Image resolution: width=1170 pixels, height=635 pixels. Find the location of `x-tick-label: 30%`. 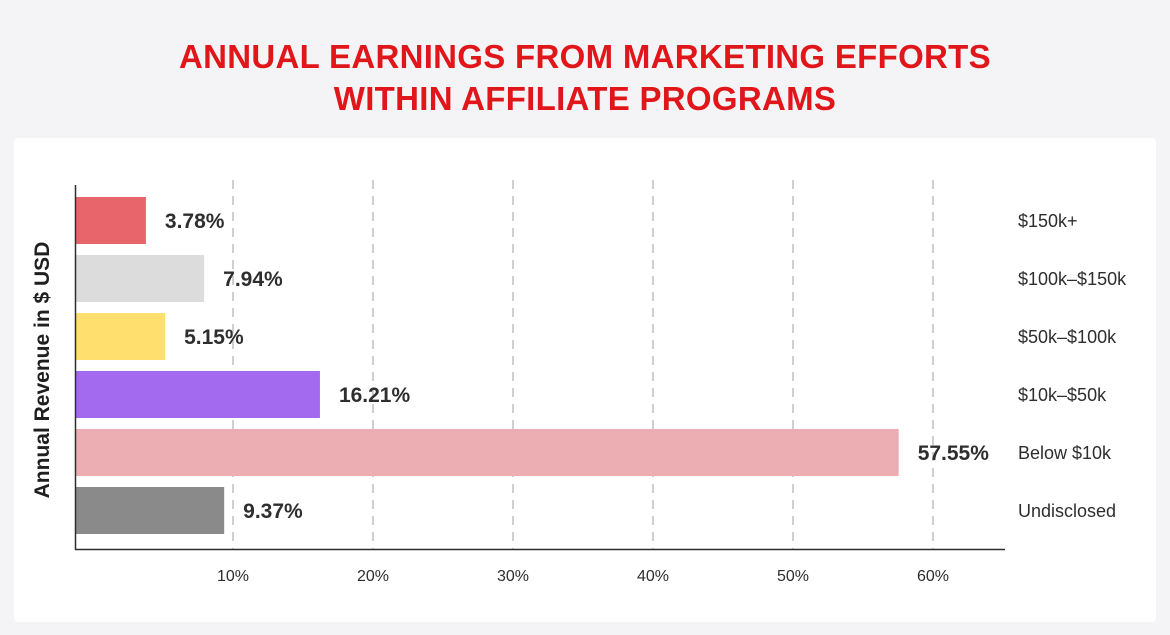

x-tick-label: 30% is located at coordinates (513, 576).